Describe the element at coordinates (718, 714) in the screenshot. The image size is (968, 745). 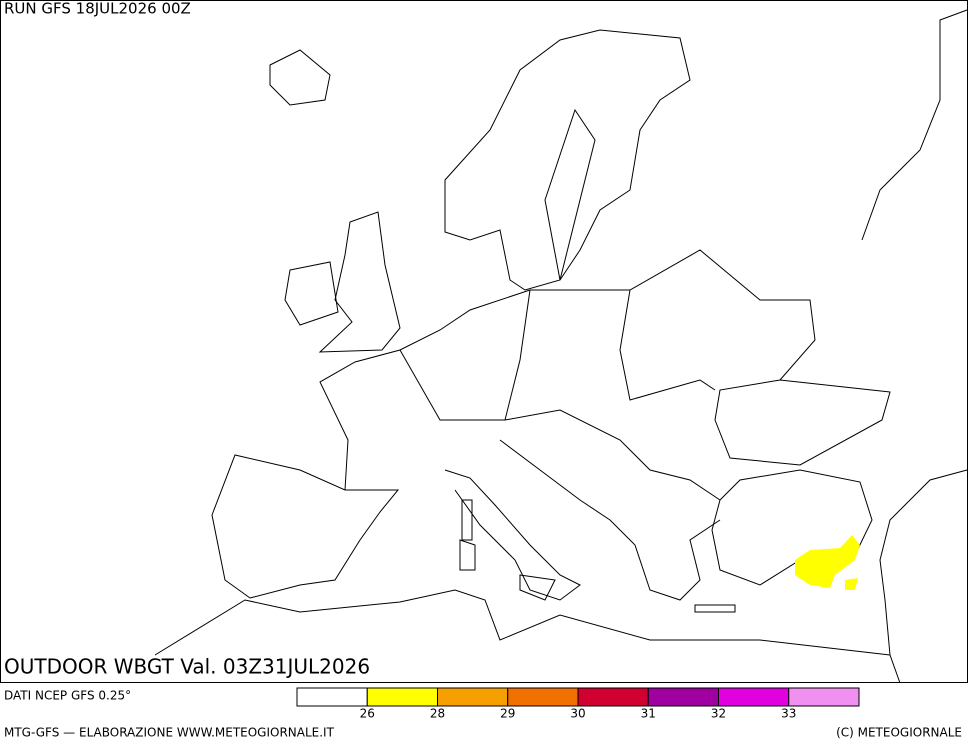
I see `legend-label: 32` at that location.